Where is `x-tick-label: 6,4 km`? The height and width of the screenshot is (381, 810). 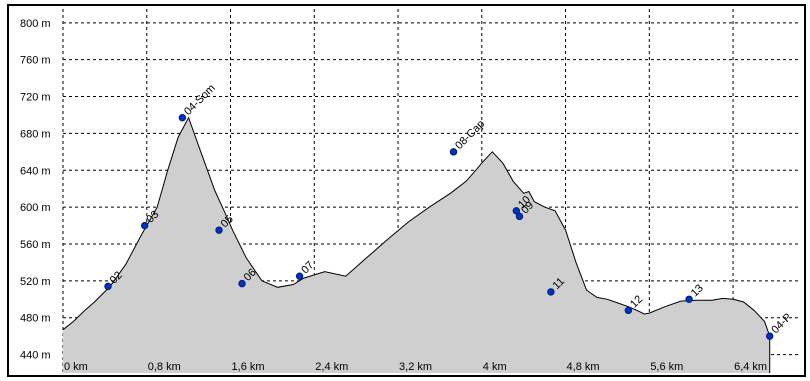 x-tick-label: 6,4 km is located at coordinates (750, 367).